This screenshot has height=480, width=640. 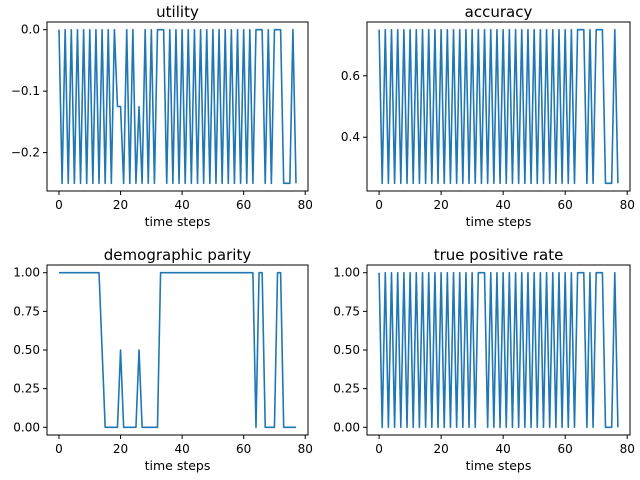 I want to click on chart-title: utility, so click(x=177, y=12).